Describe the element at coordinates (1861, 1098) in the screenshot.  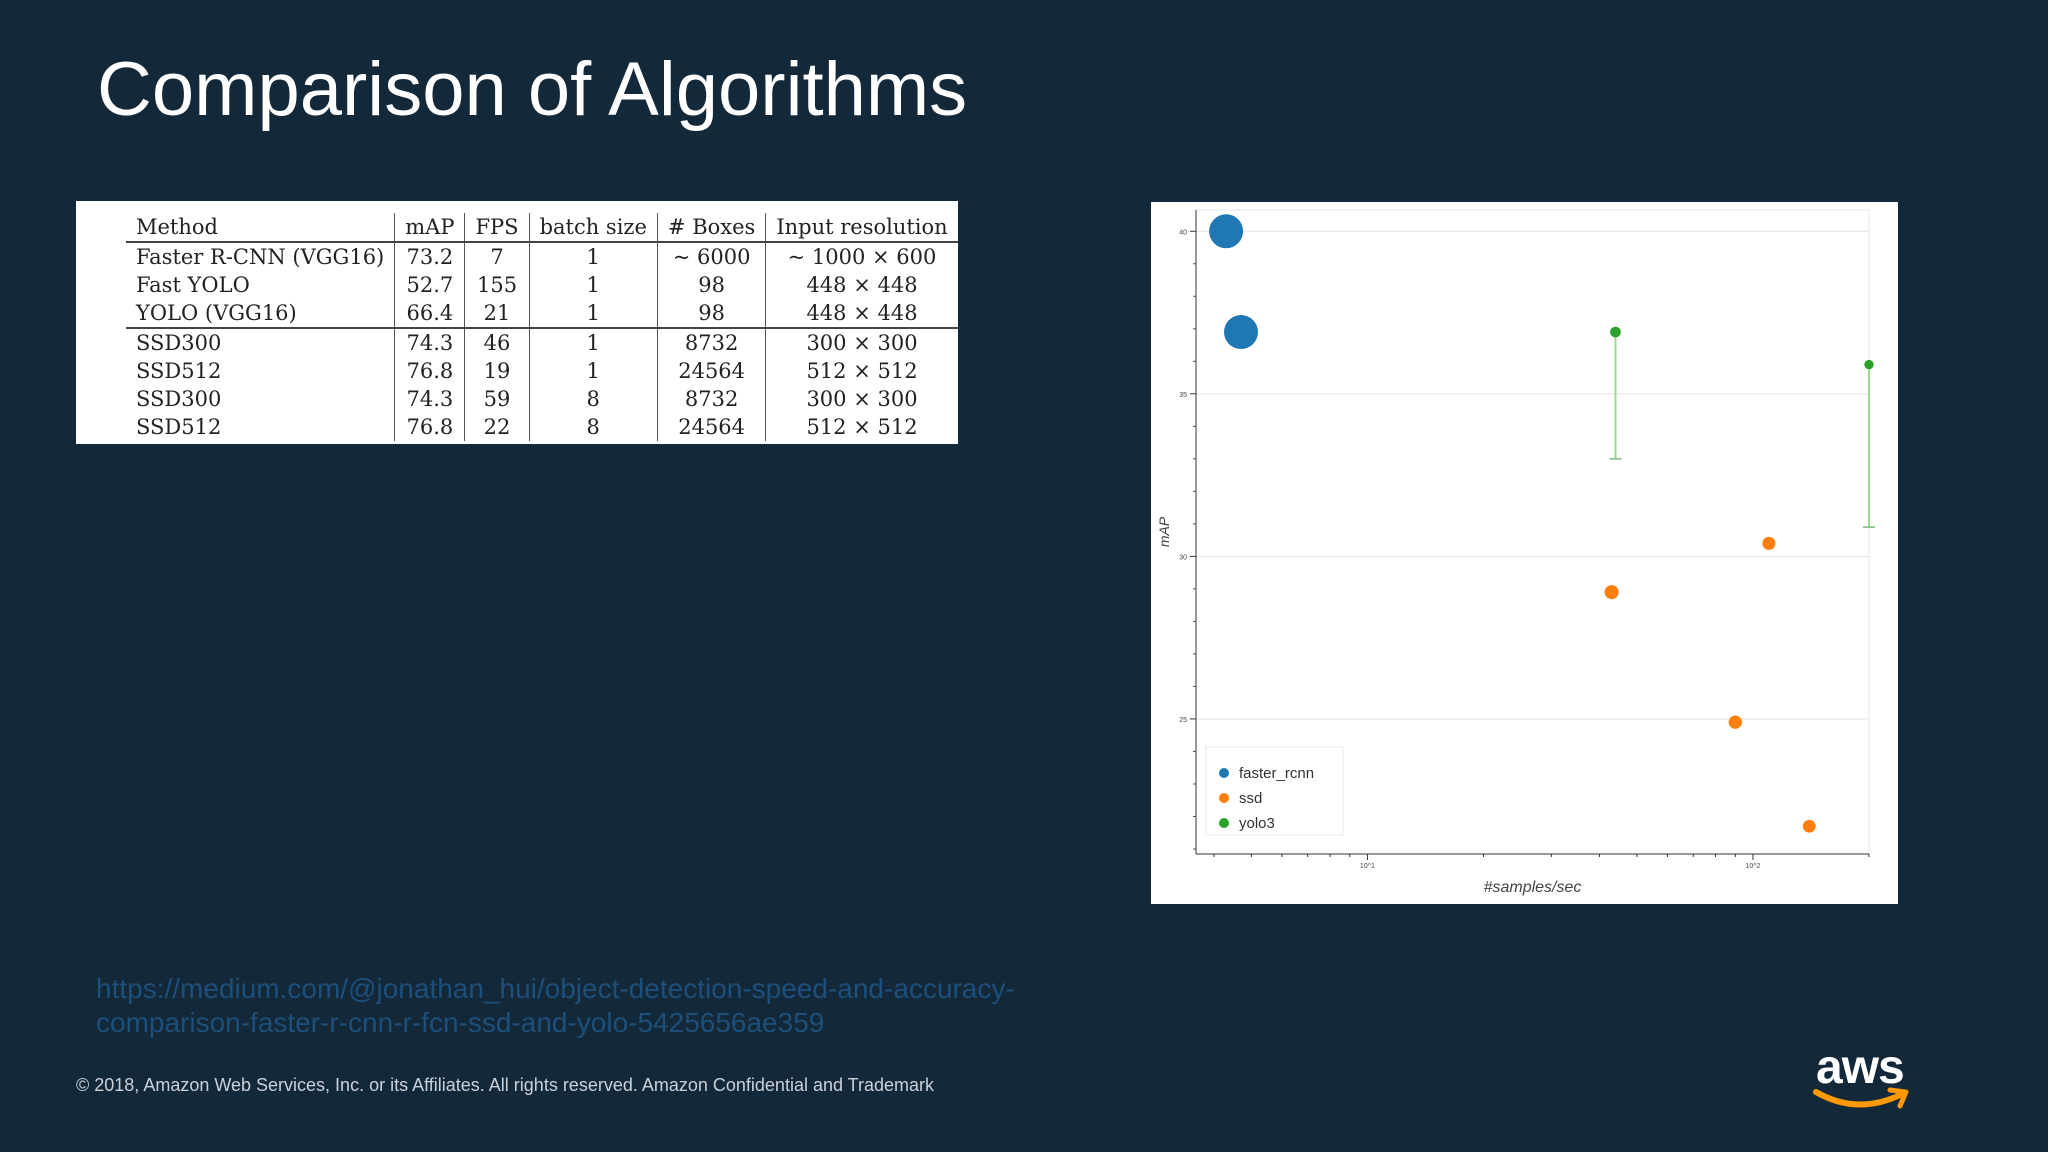
I see `aws-smile-icon` at that location.